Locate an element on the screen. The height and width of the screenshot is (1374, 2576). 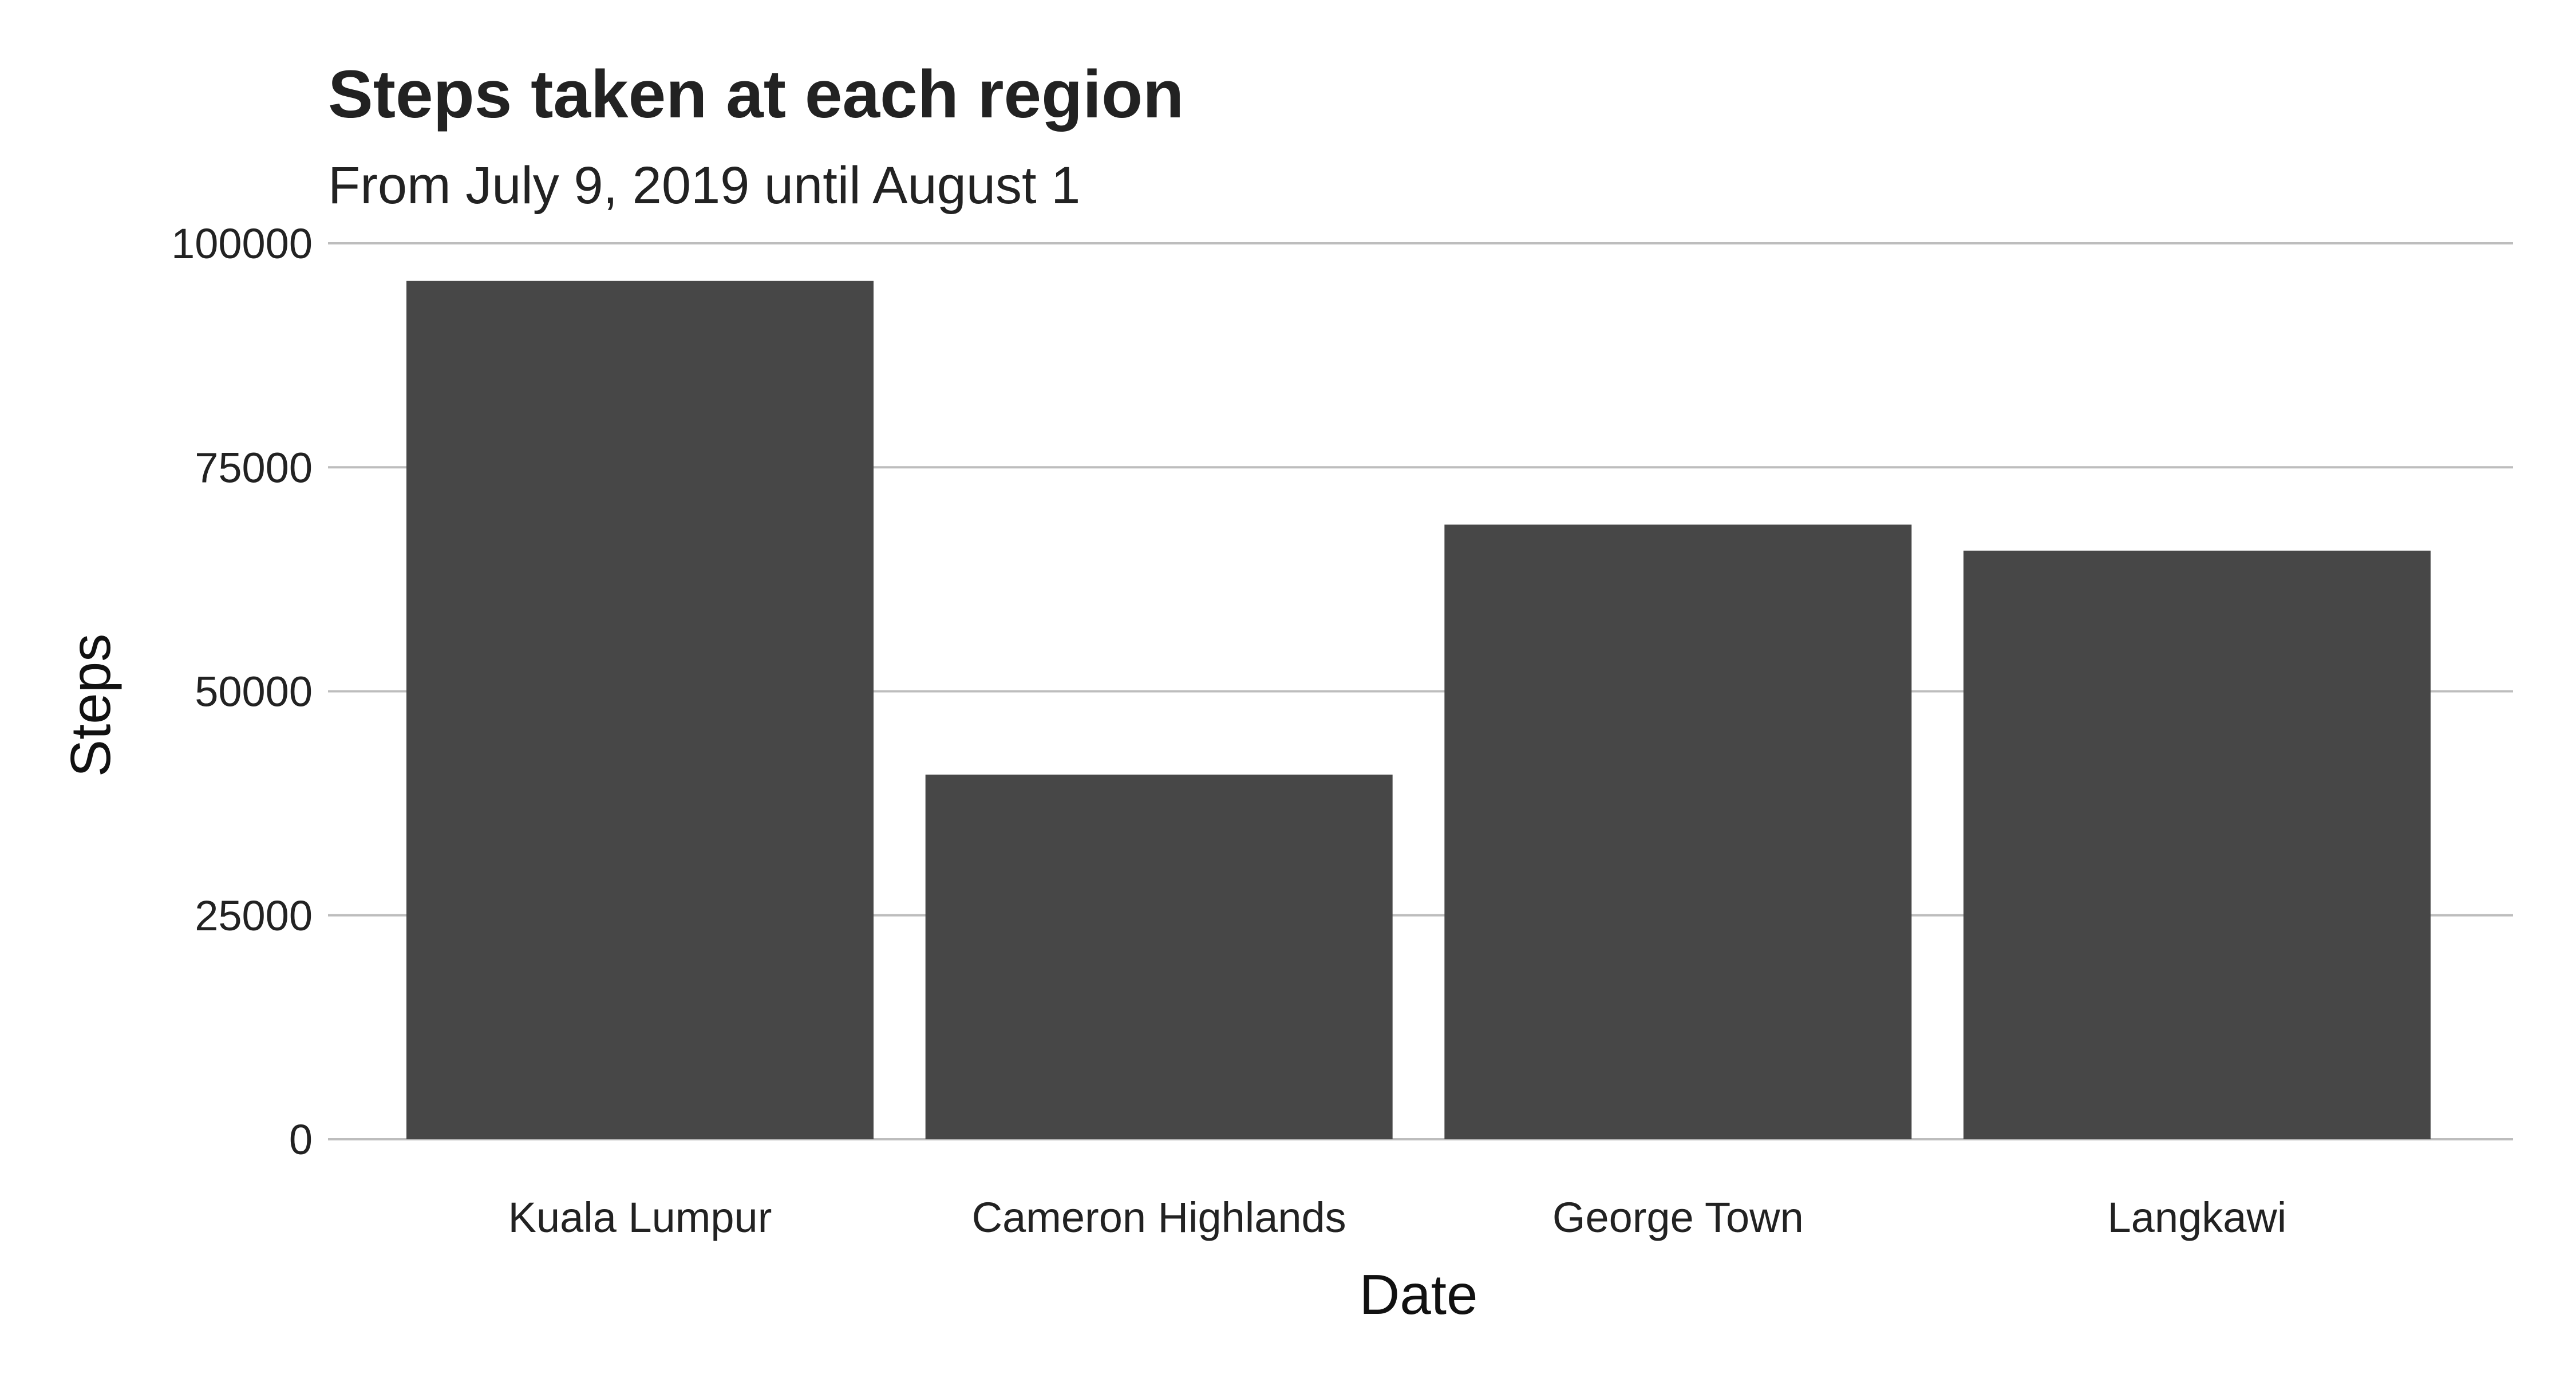
bar-cameron-highlands is located at coordinates (1159, 957).